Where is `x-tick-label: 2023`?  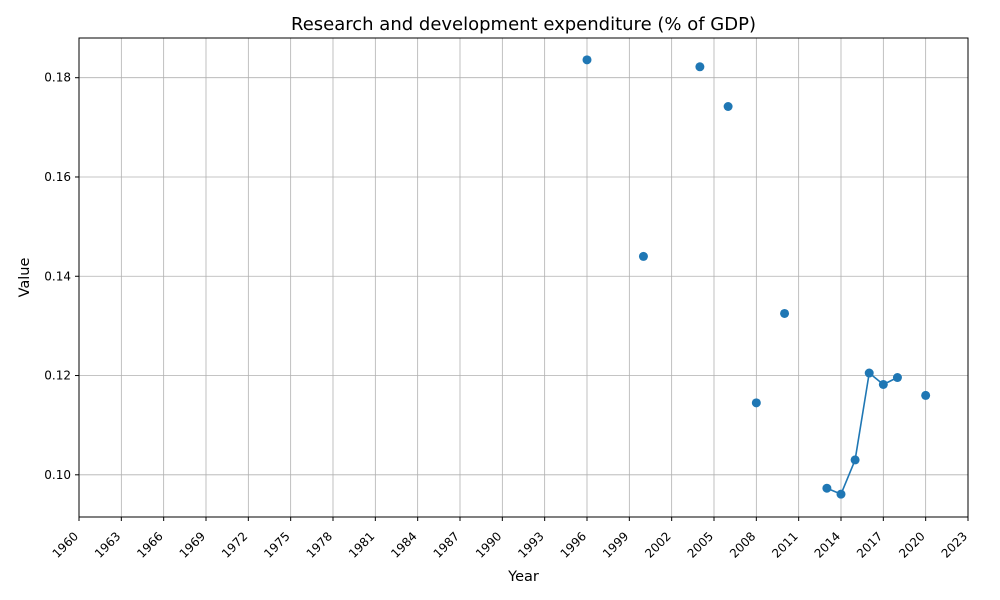 x-tick-label: 2023 is located at coordinates (954, 544).